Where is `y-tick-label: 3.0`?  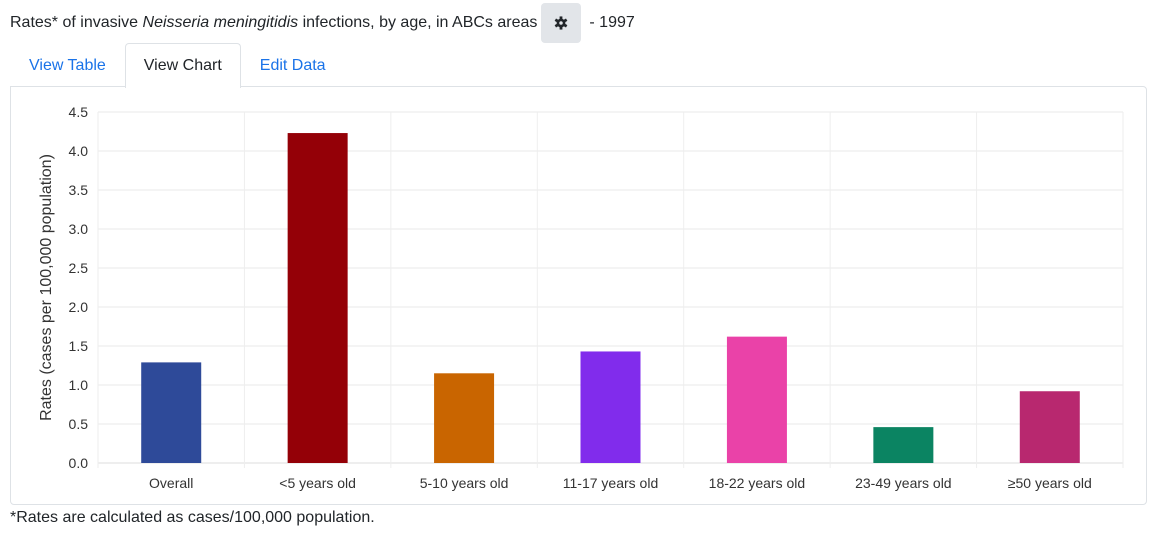 y-tick-label: 3.0 is located at coordinates (79, 229).